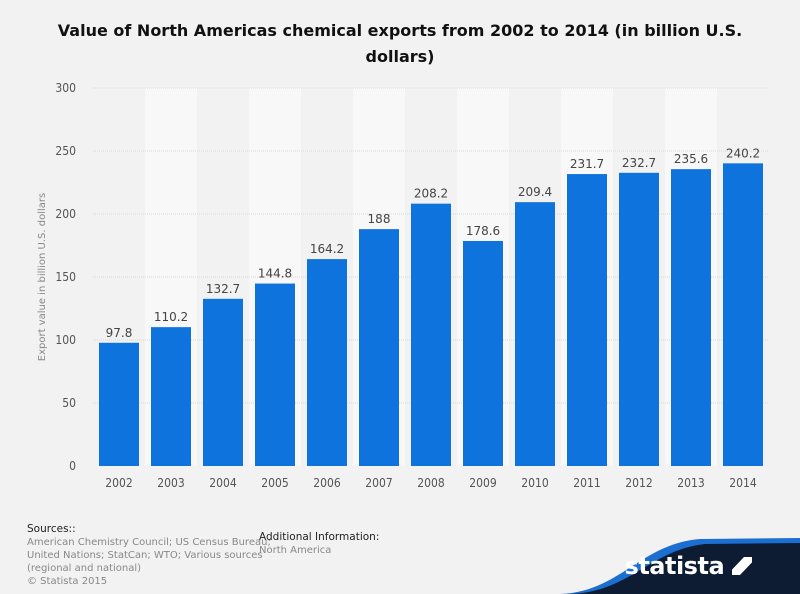  I want to click on bar-2009, so click(483, 353).